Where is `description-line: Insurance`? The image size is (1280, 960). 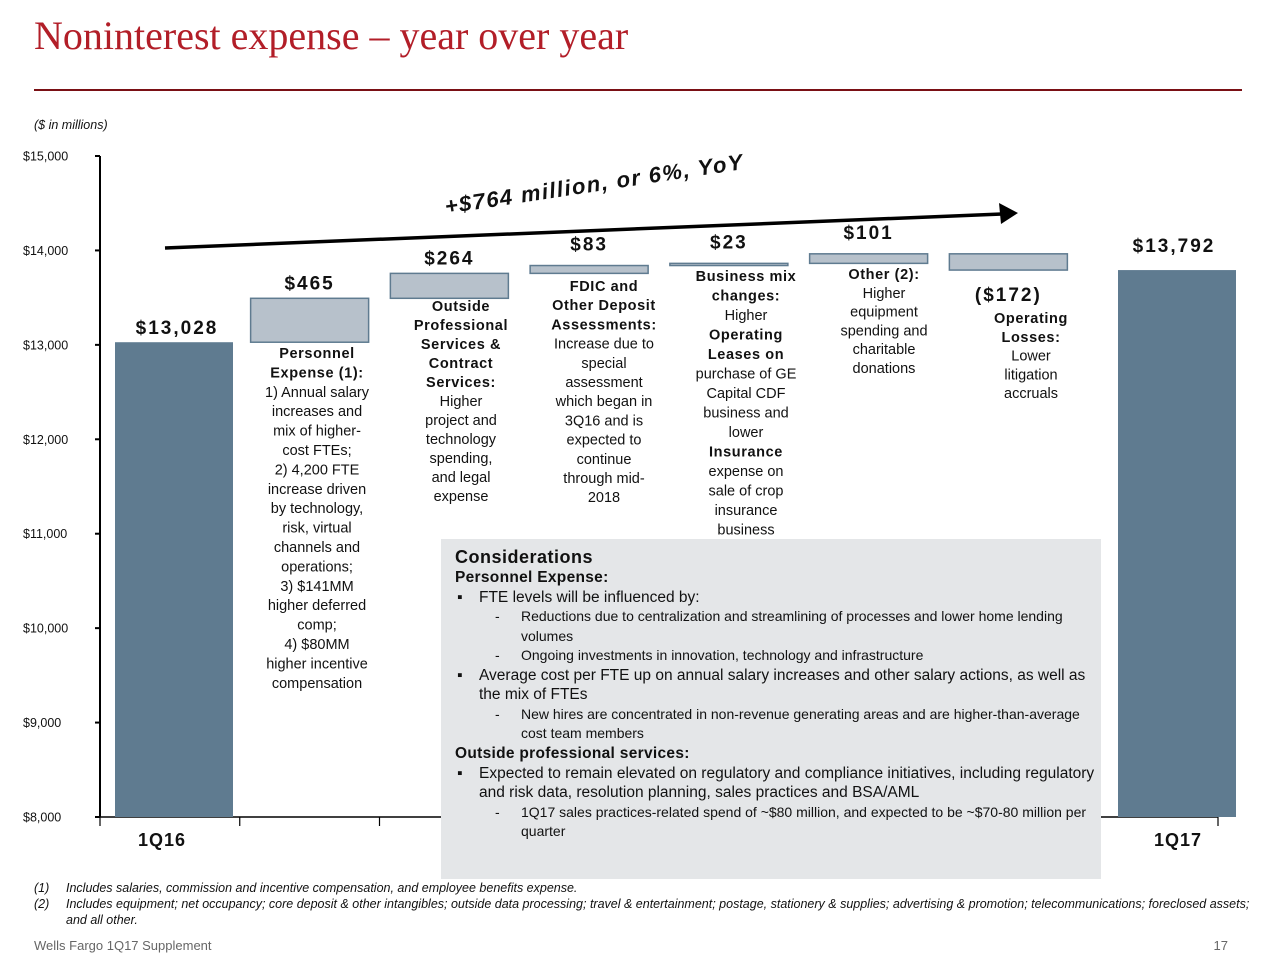 description-line: Insurance is located at coordinates (746, 453).